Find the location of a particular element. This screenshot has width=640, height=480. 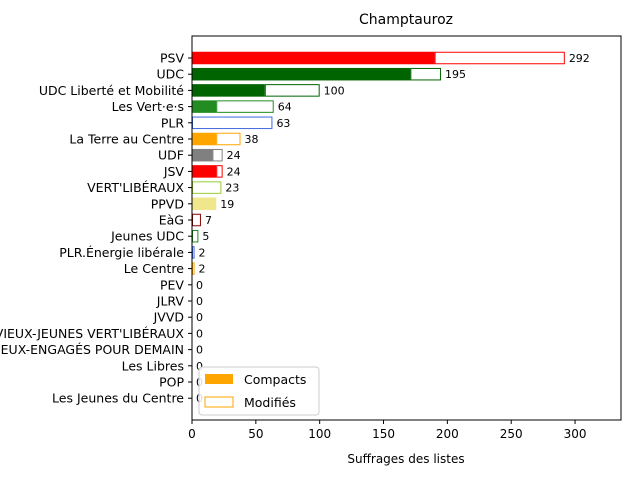

value-label-les-vieux-jeunes-vert-liberaux: 0 is located at coordinates (199, 333).